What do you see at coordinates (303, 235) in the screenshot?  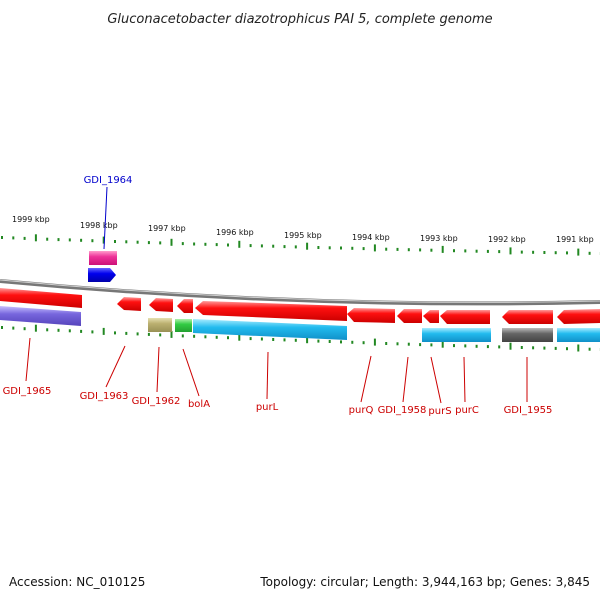 I see `tick-label-1995: 1995 kbp` at bounding box center [303, 235].